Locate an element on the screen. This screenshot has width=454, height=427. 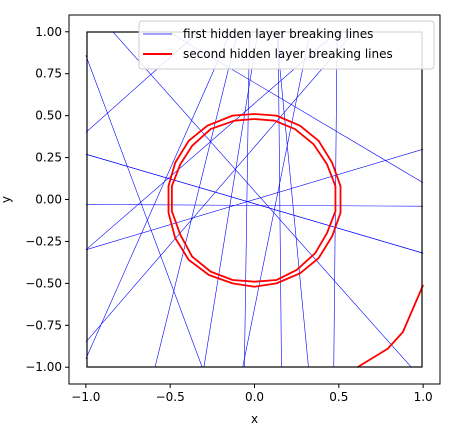
legend-label-first: first hidden layer breaking lines is located at coordinates (278, 34).